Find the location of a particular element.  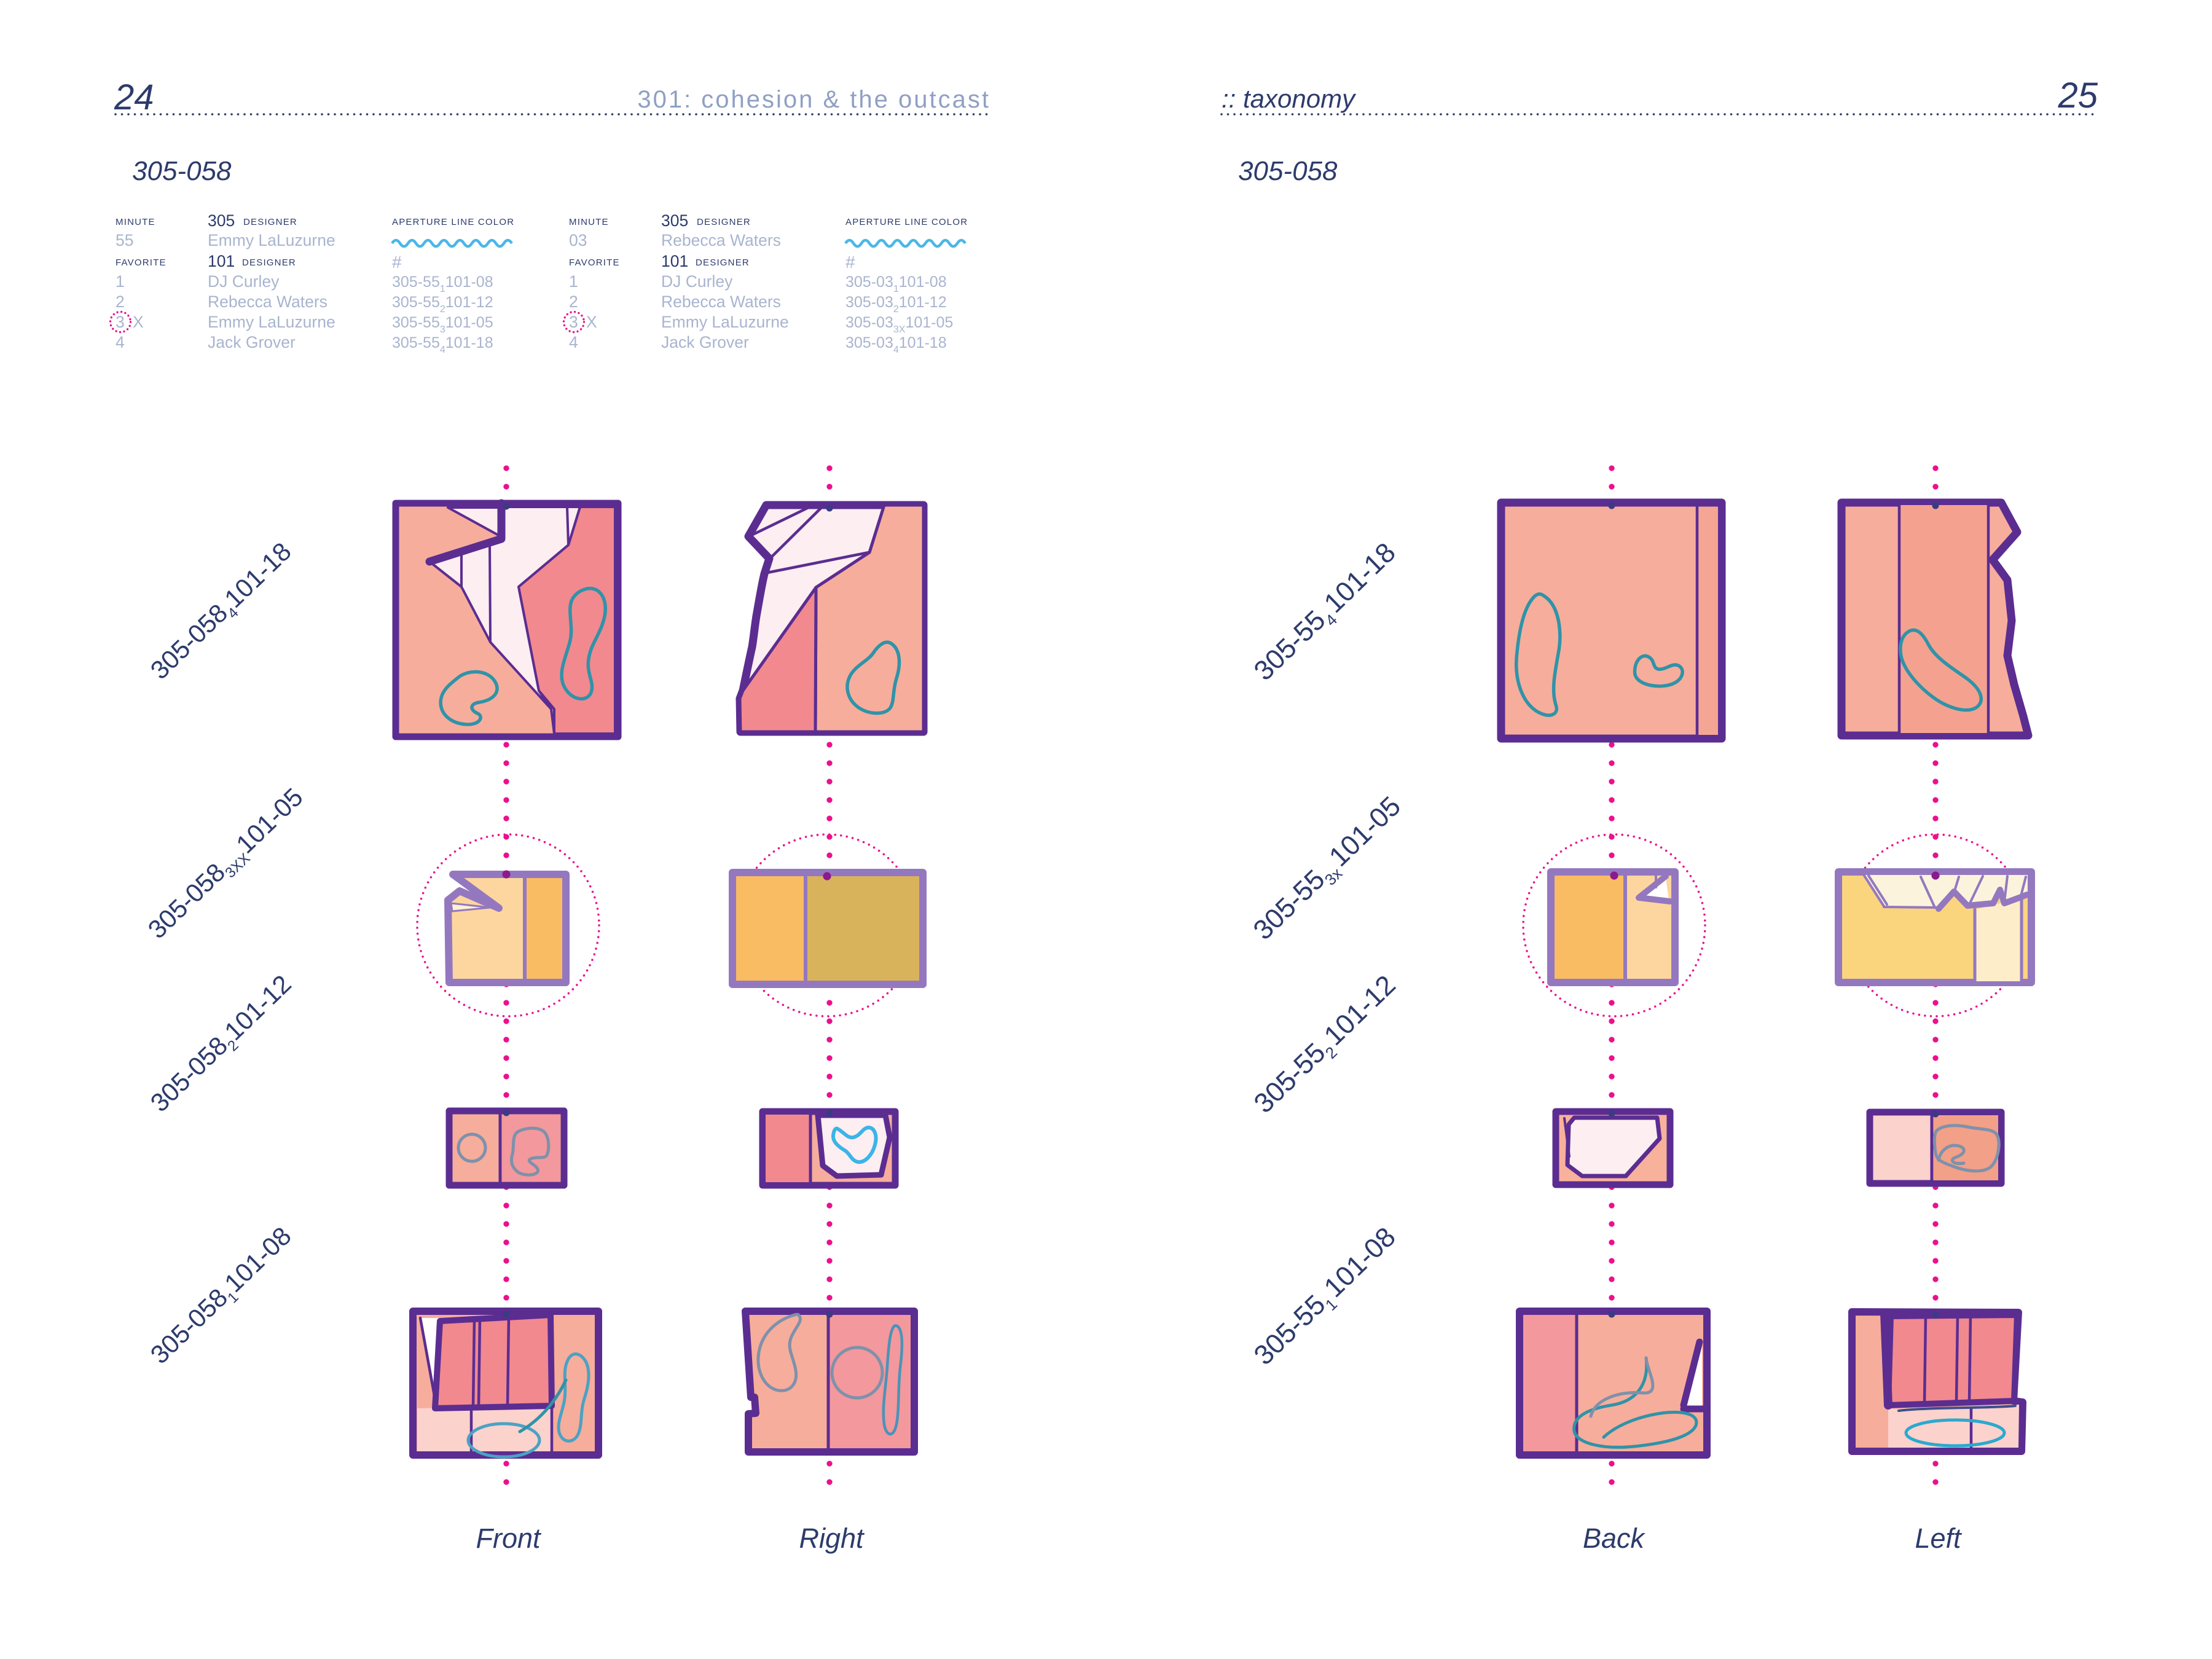

svg-text: 305-0584101-18 is located at coordinates (222, 612).